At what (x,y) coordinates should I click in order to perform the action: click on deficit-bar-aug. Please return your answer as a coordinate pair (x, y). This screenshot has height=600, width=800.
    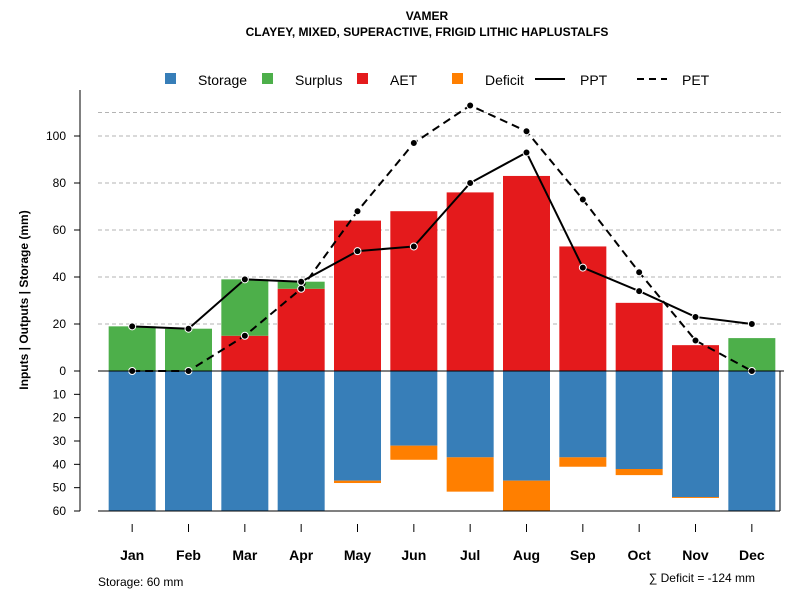
    Looking at the image, I should click on (526, 496).